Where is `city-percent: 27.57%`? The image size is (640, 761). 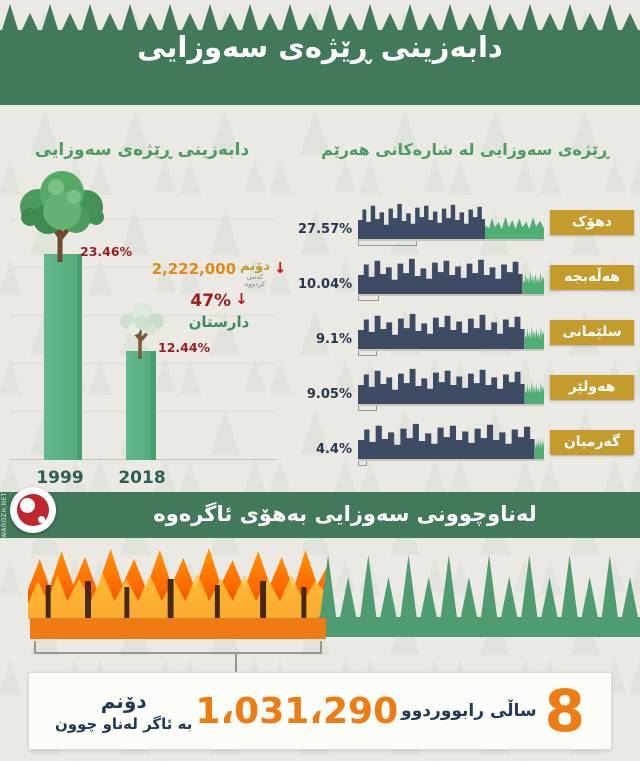 city-percent: 27.57% is located at coordinates (325, 229).